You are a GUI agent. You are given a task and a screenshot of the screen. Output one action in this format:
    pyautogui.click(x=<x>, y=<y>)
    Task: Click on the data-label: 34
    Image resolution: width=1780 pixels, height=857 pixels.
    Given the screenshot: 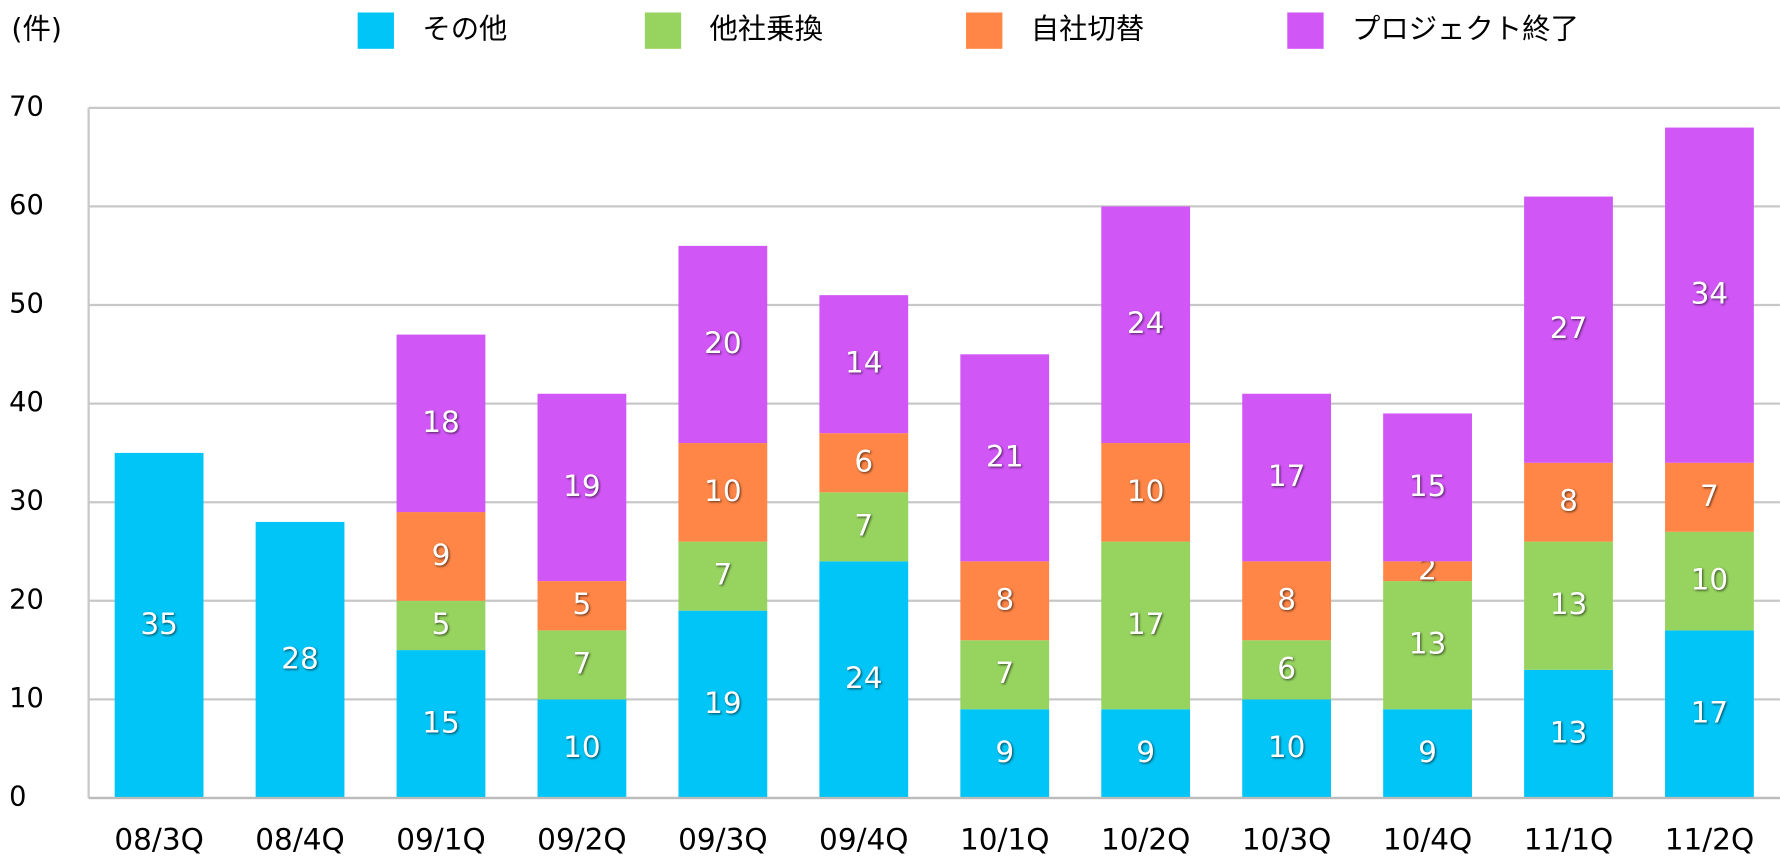 What is the action you would take?
    pyautogui.click(x=1710, y=294)
    